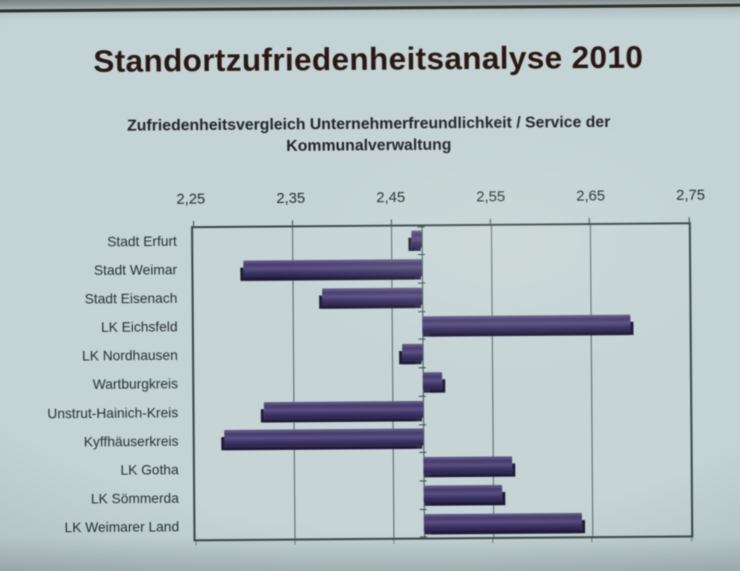 This screenshot has width=740, height=571. What do you see at coordinates (440, 199) in the screenshot?
I see `x-axis-tick-labels: 2,25 2,35 2,45 2,55 2,65 2,75` at bounding box center [440, 199].